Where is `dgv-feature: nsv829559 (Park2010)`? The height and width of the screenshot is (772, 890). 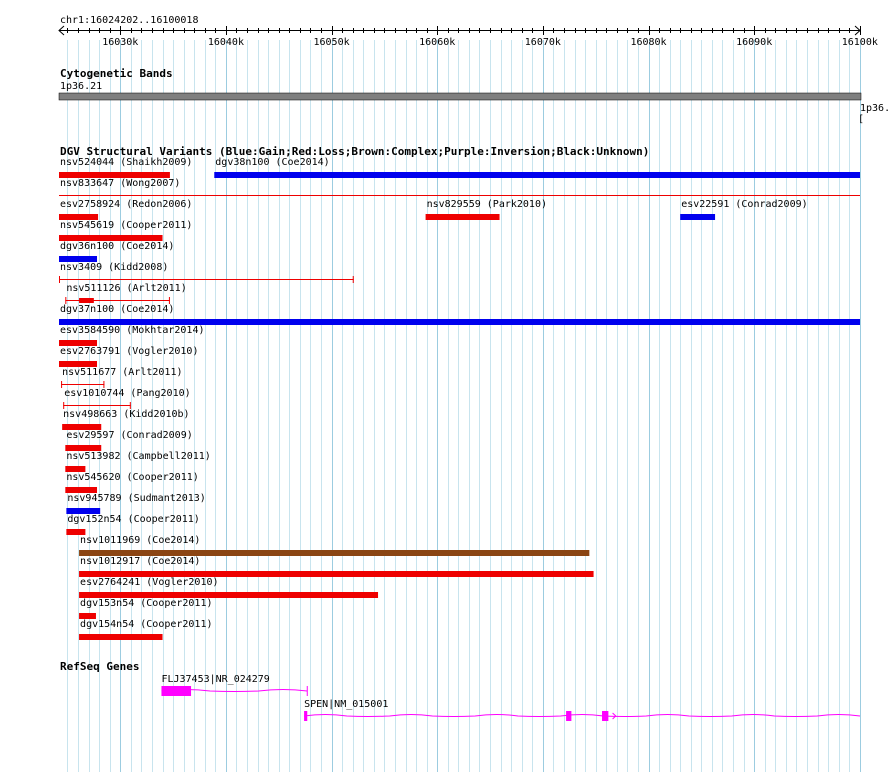
dgv-feature: nsv829559 (Park2010) is located at coordinates (486, 209).